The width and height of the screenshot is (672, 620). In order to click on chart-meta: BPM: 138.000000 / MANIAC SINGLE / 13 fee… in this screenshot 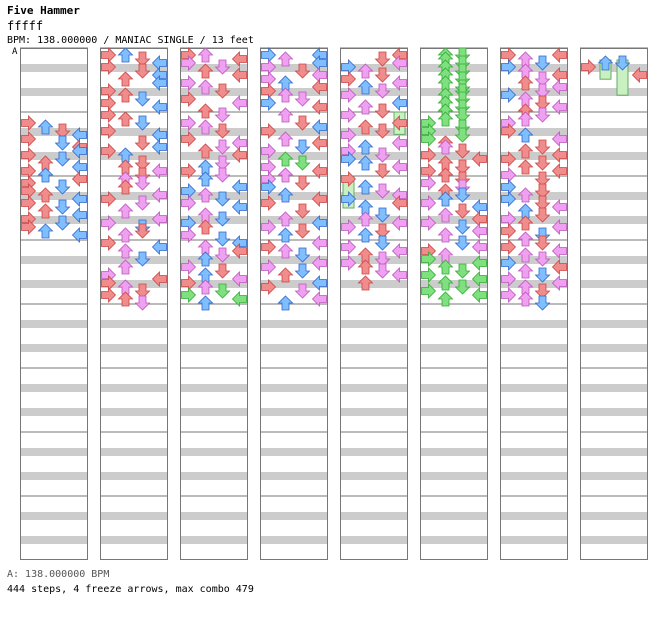, I will do `click(130, 40)`.